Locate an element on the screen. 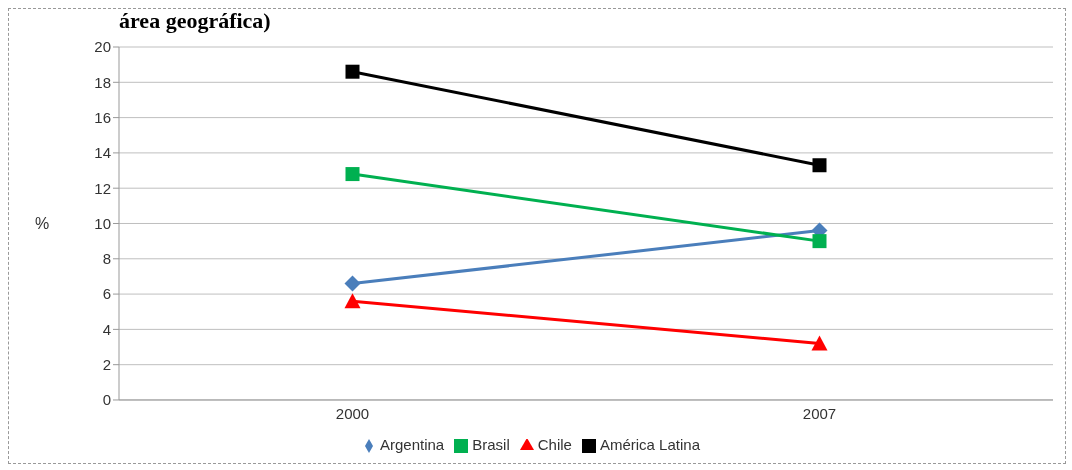 The width and height of the screenshot is (1072, 470). y-tick-label: 0 is located at coordinates (106, 400).